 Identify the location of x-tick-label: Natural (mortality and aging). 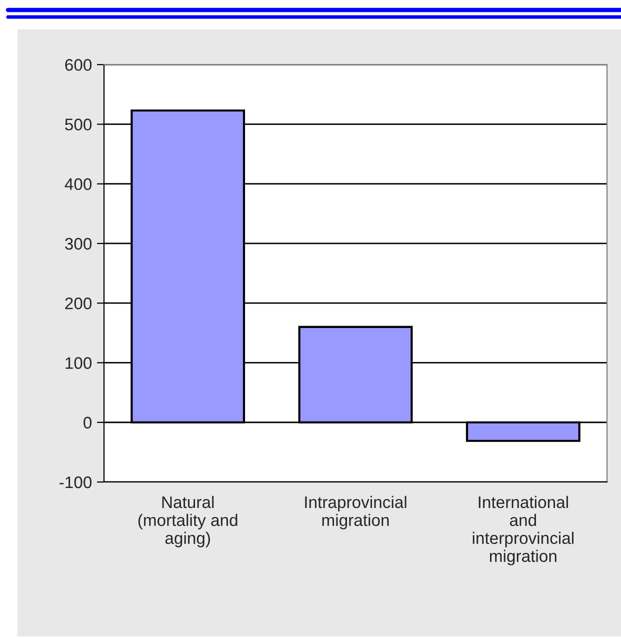
(188, 522).